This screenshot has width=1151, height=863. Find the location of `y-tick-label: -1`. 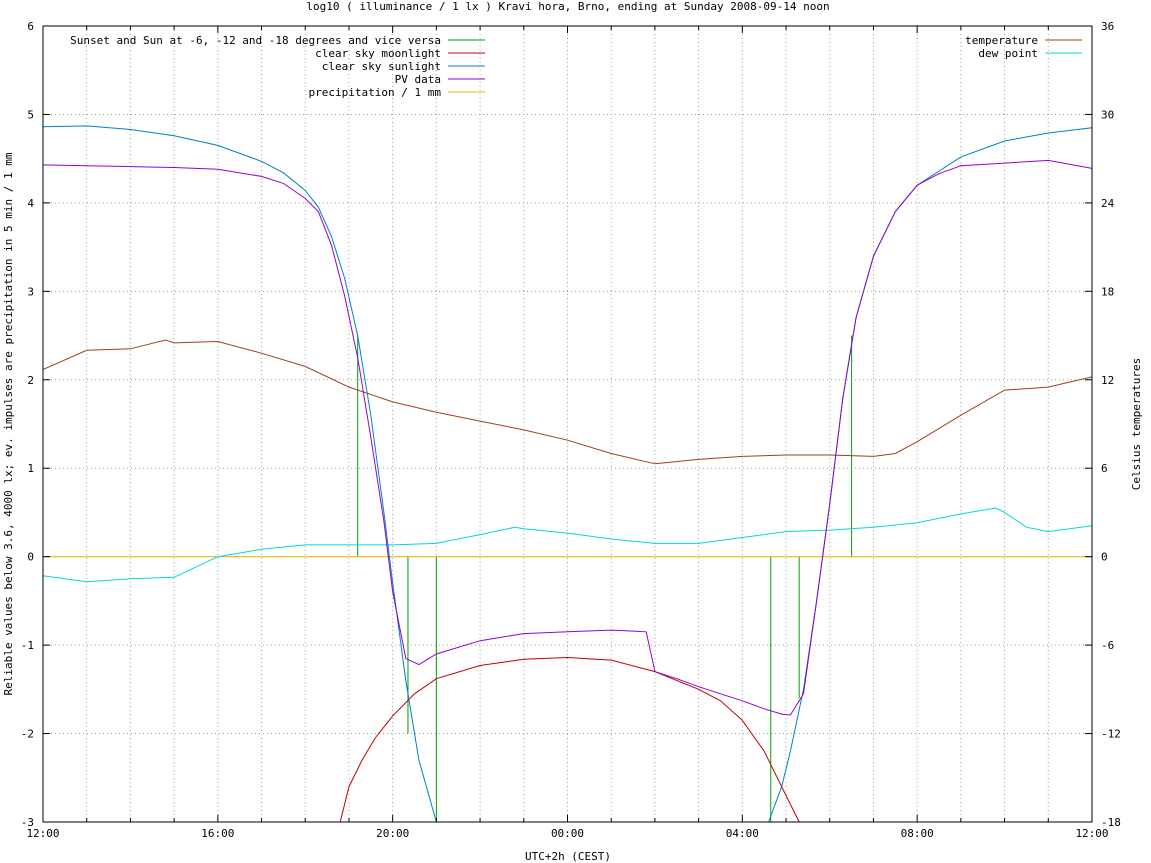

y-tick-label: -1 is located at coordinates (27, 645).